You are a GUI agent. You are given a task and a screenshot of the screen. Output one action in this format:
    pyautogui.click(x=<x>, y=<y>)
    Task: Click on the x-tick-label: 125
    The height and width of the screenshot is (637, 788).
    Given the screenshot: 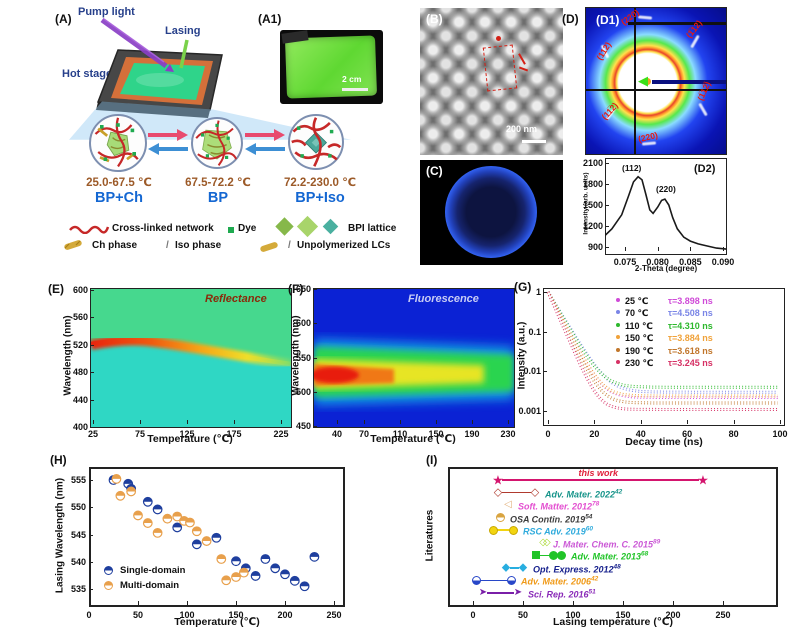 What is the action you would take?
    pyautogui.click(x=187, y=434)
    